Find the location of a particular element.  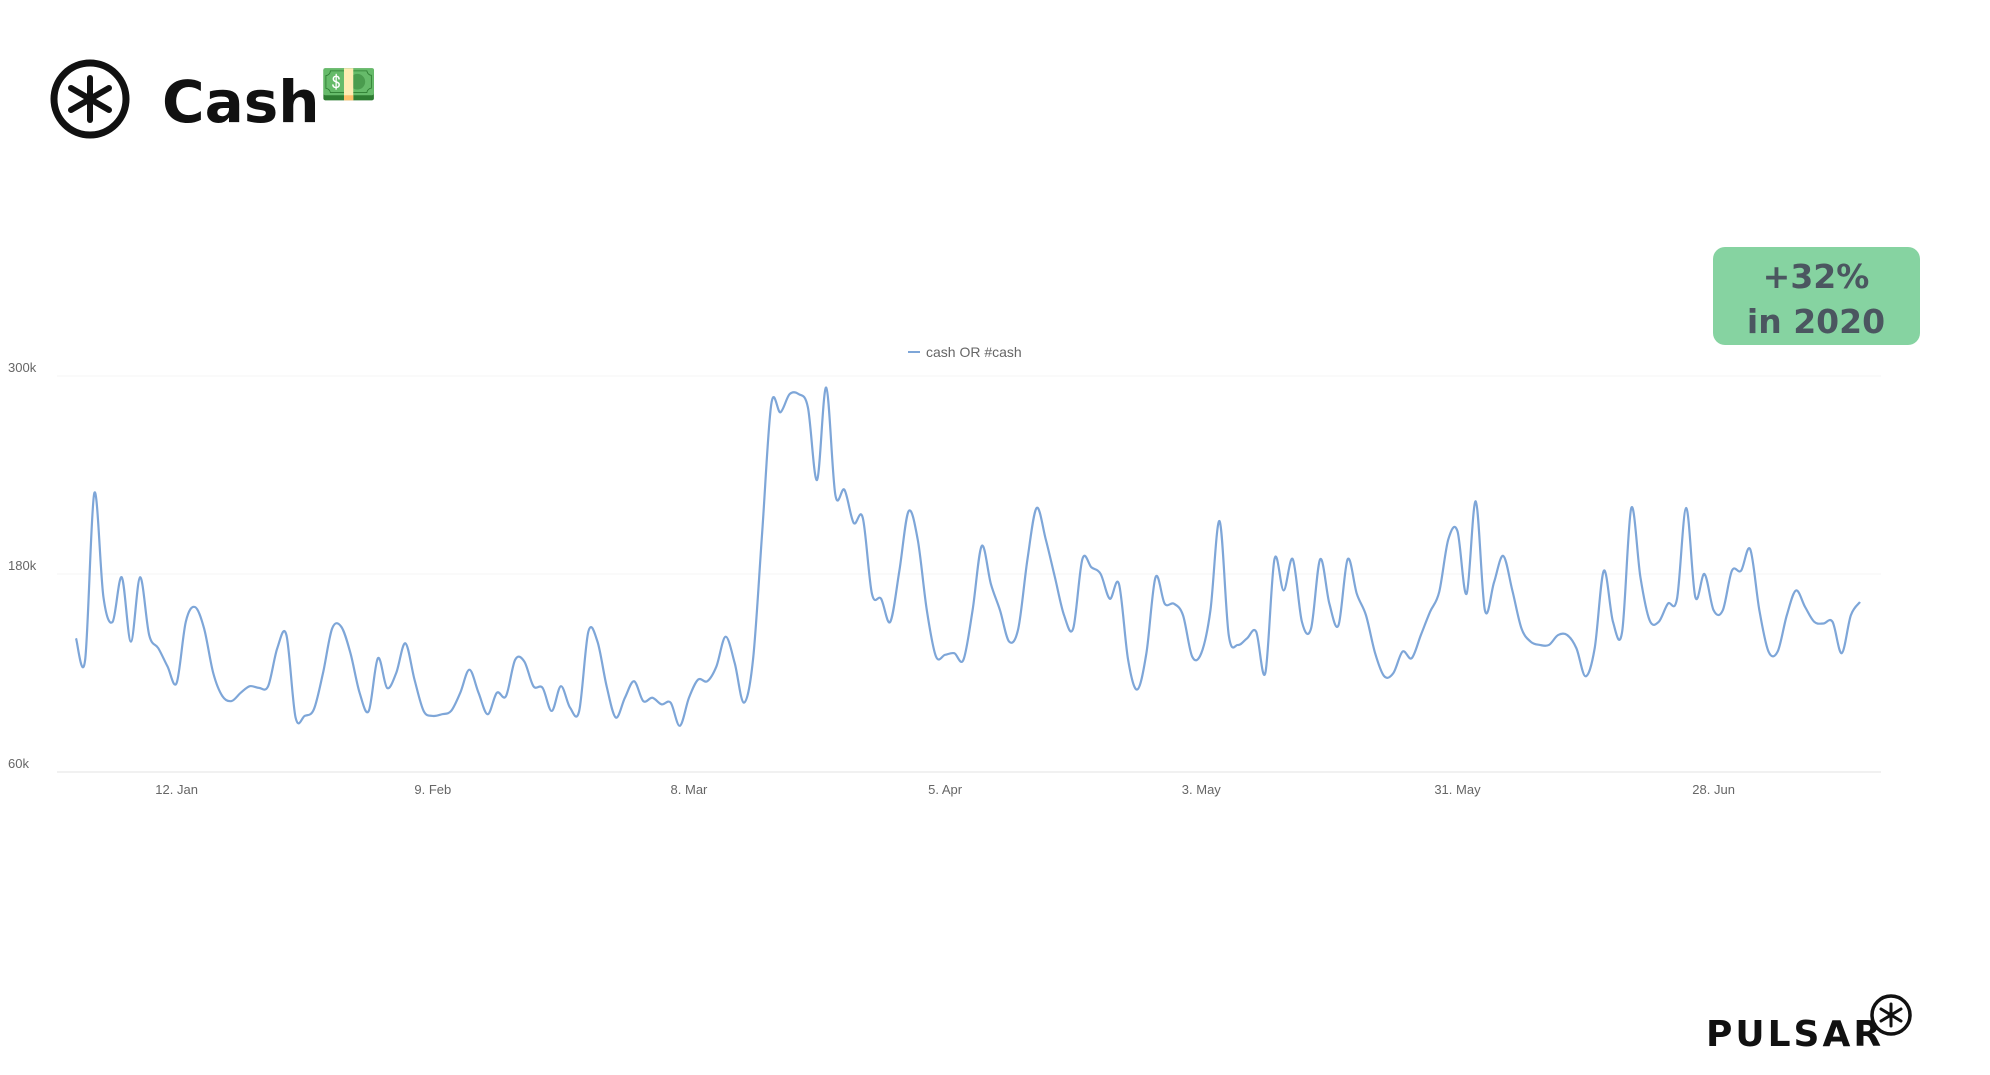

x-tick-label: 28. Jun is located at coordinates (1713, 789).